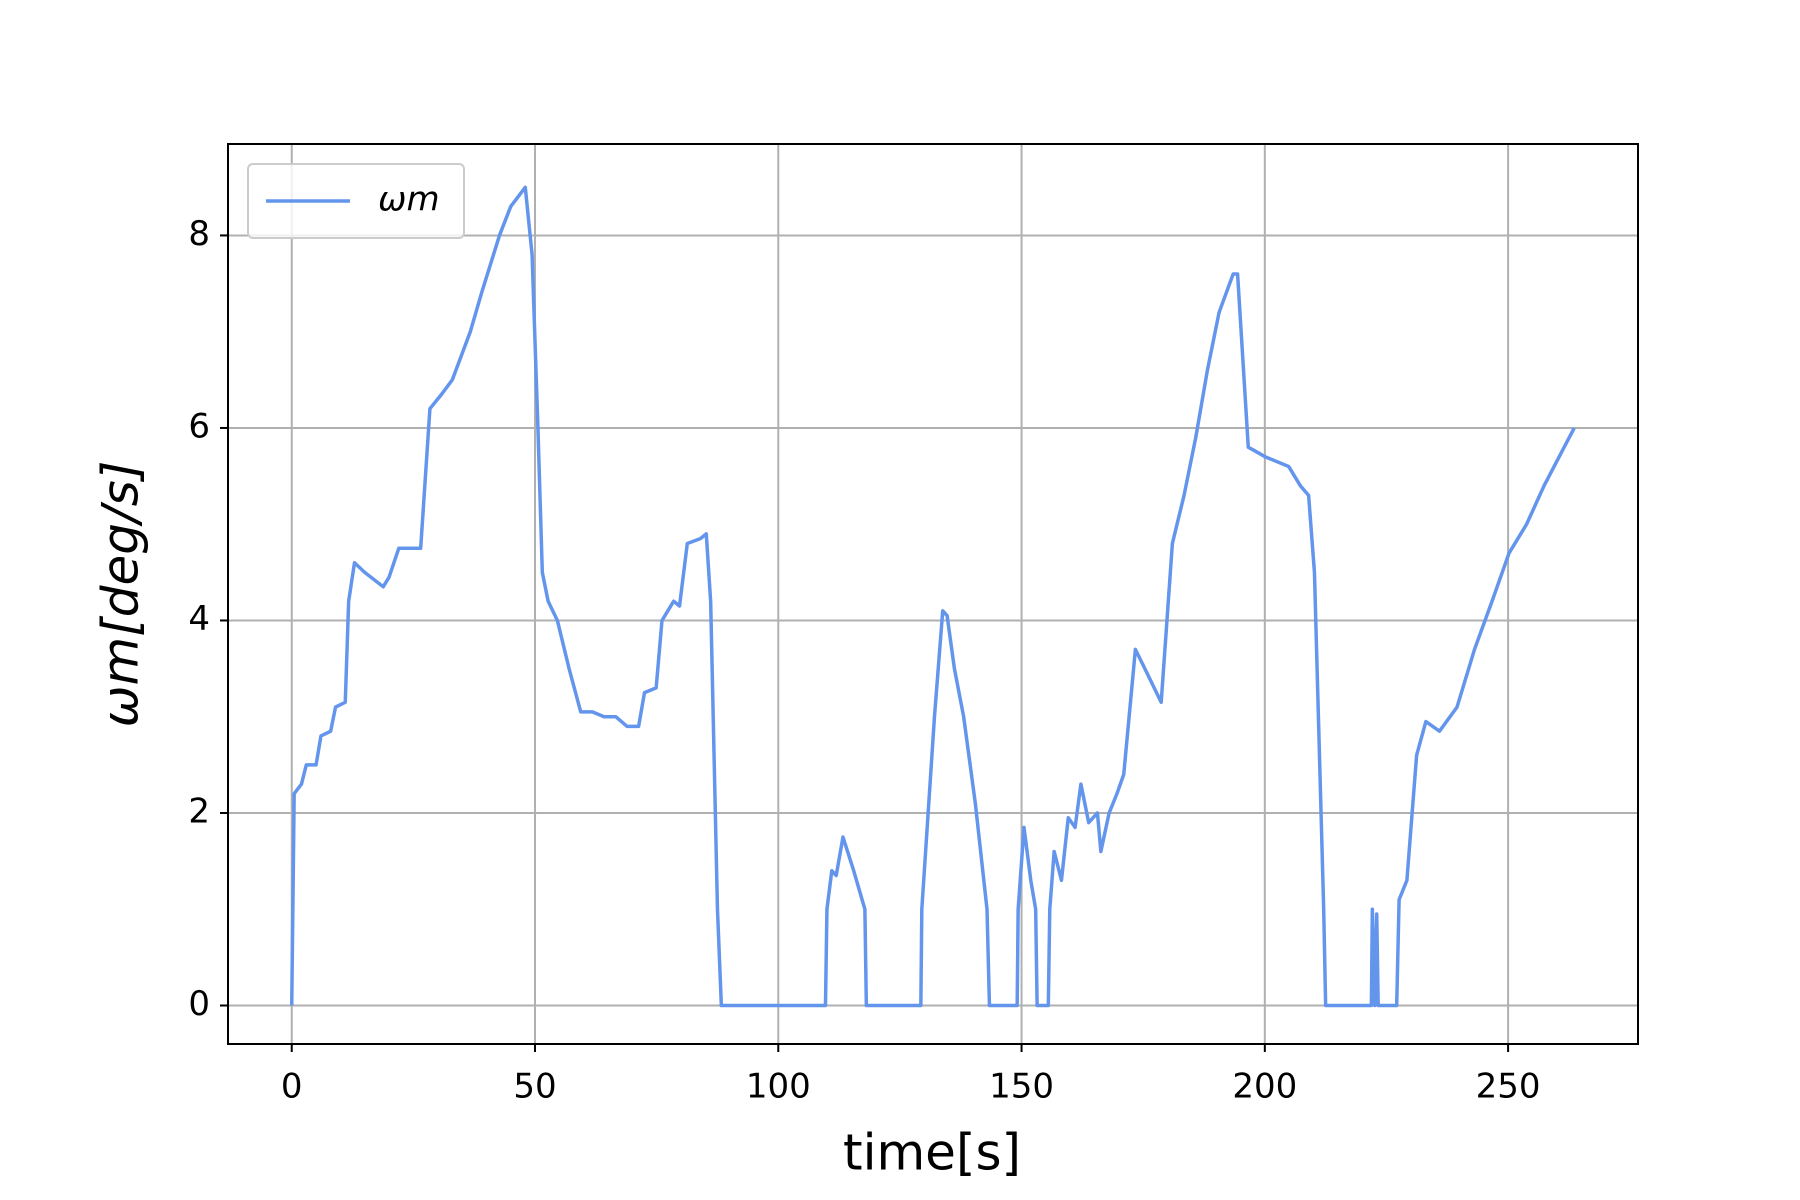 The height and width of the screenshot is (1200, 1800). What do you see at coordinates (199, 619) in the screenshot?
I see `y-tick-label: 4` at bounding box center [199, 619].